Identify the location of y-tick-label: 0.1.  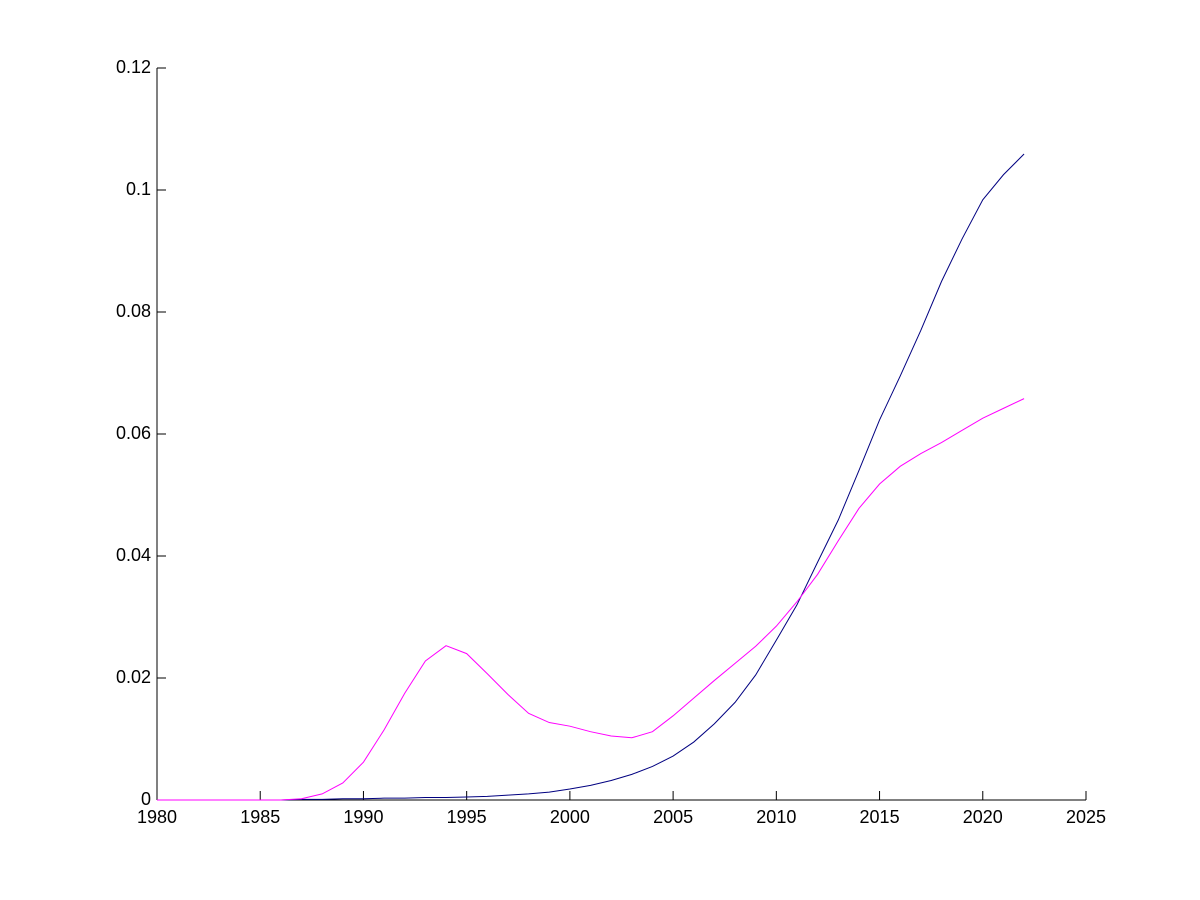
(138, 189).